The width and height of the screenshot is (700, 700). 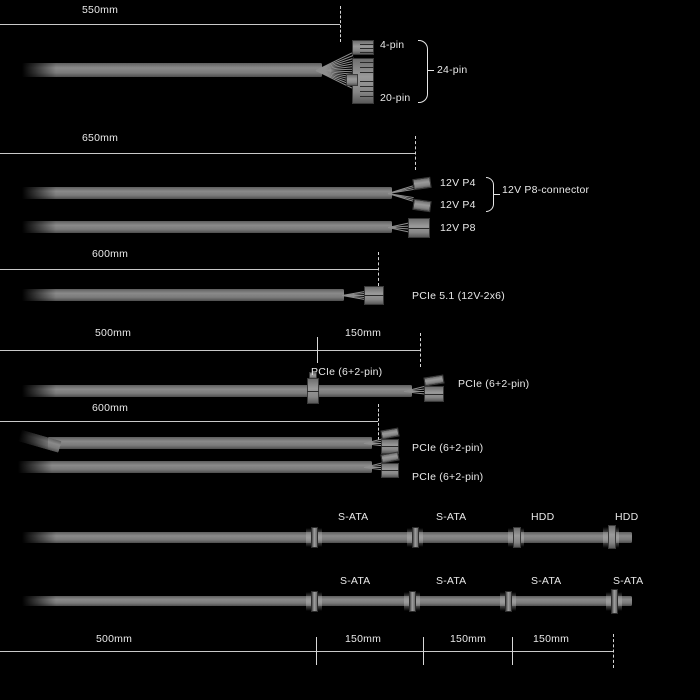 I want to click on label-12v-p4-top: 12V P4, so click(x=458, y=183).